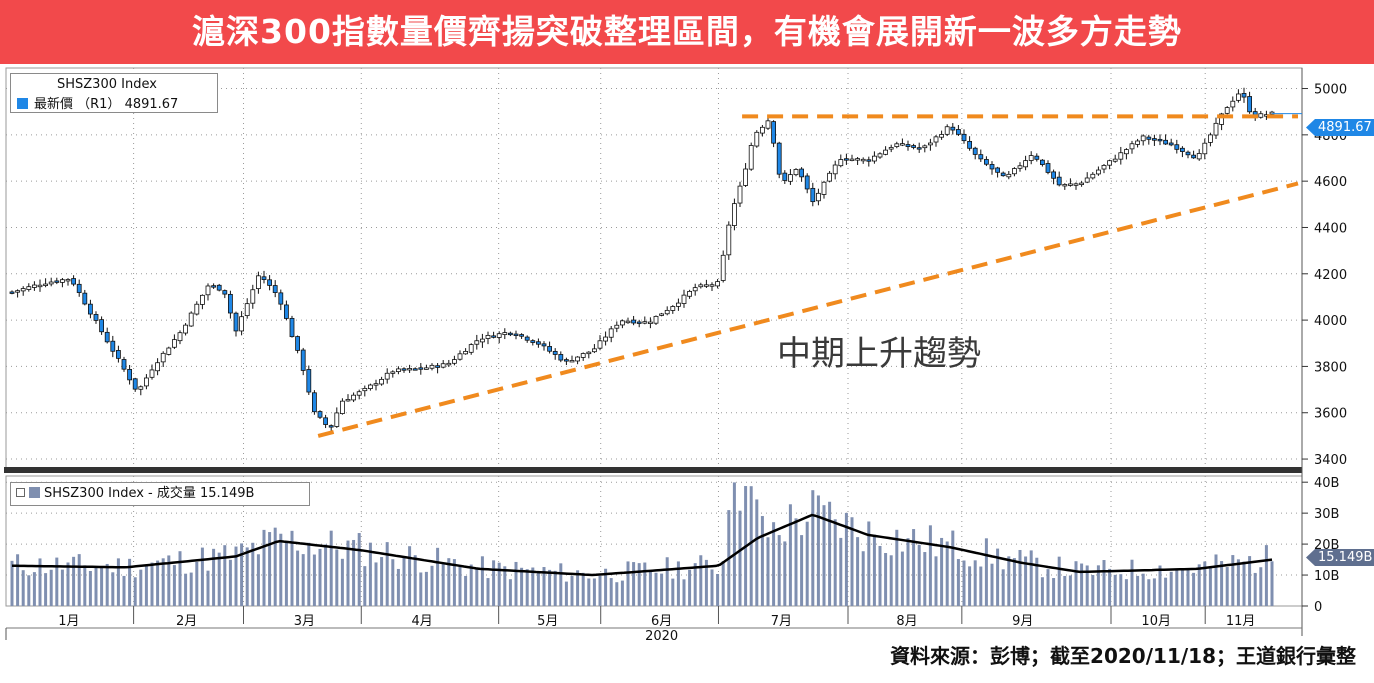 This screenshot has width=1374, height=683. I want to click on x-tick-label: 8月, so click(906, 621).